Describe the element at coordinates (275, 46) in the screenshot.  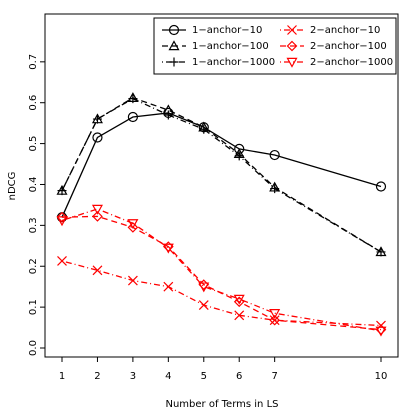
I see `legend-box` at that location.